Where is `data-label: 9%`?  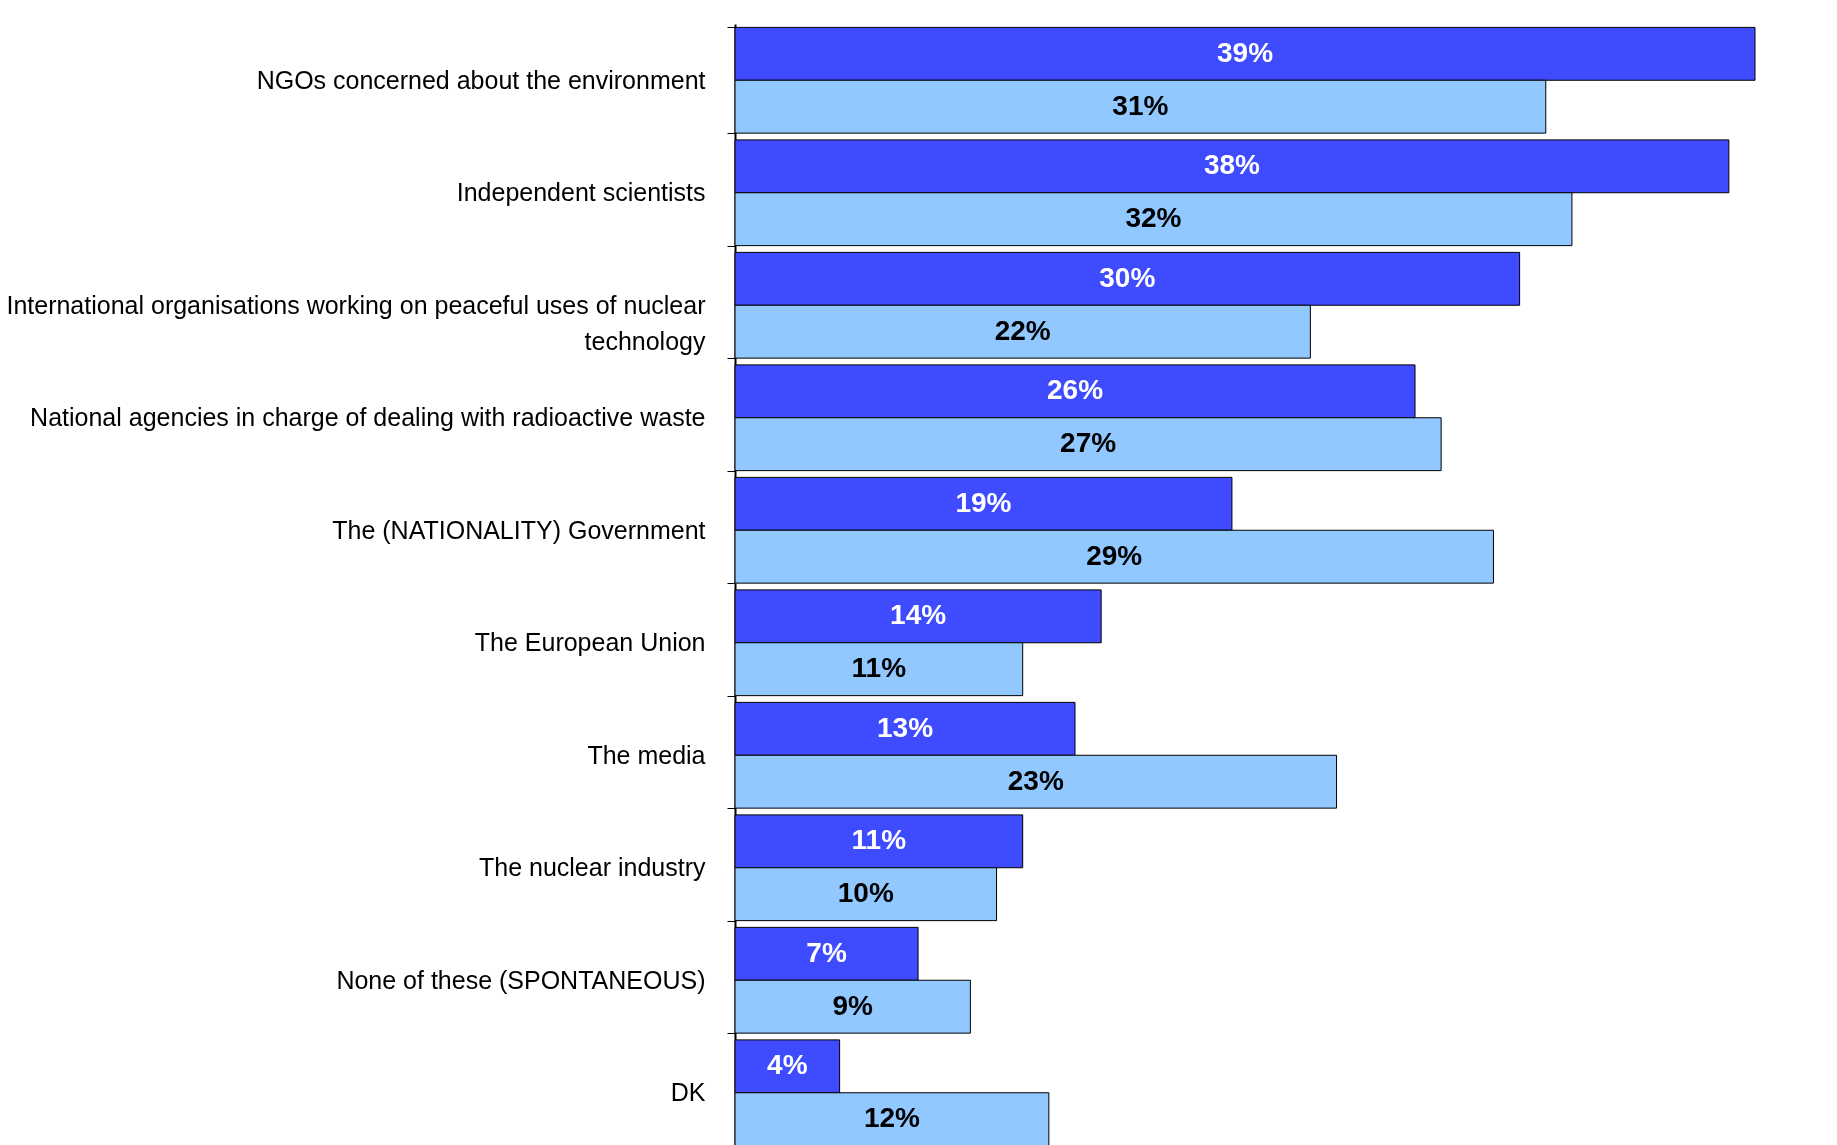 data-label: 9% is located at coordinates (853, 1005).